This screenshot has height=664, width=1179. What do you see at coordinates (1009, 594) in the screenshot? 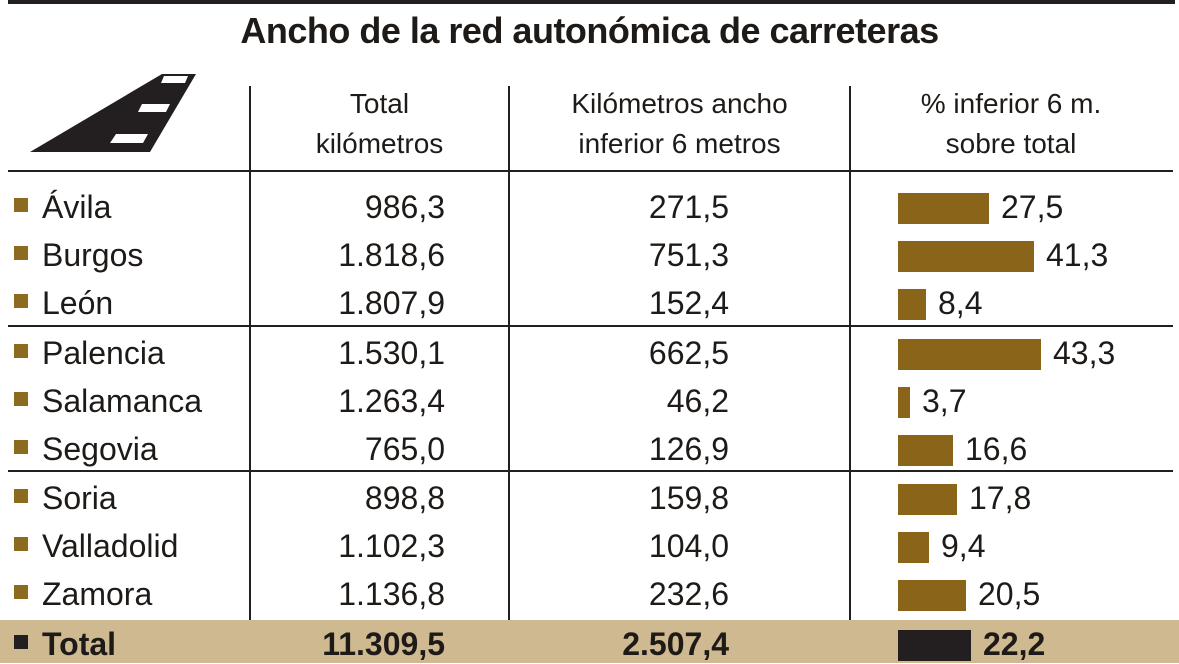
I see `pct-label: 20,5` at bounding box center [1009, 594].